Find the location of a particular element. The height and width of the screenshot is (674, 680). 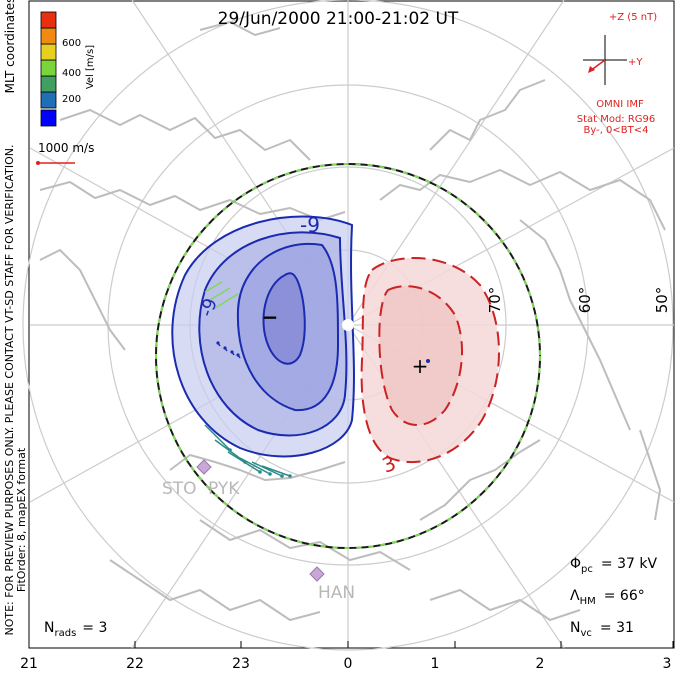

negative-cell is located at coordinates (263, 336).